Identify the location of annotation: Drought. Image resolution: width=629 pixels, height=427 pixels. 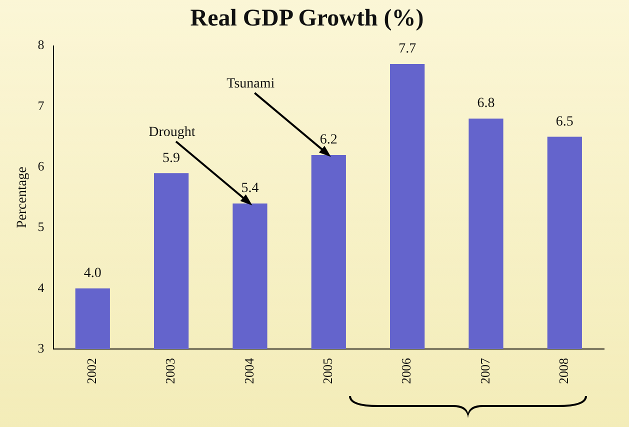
(172, 132).